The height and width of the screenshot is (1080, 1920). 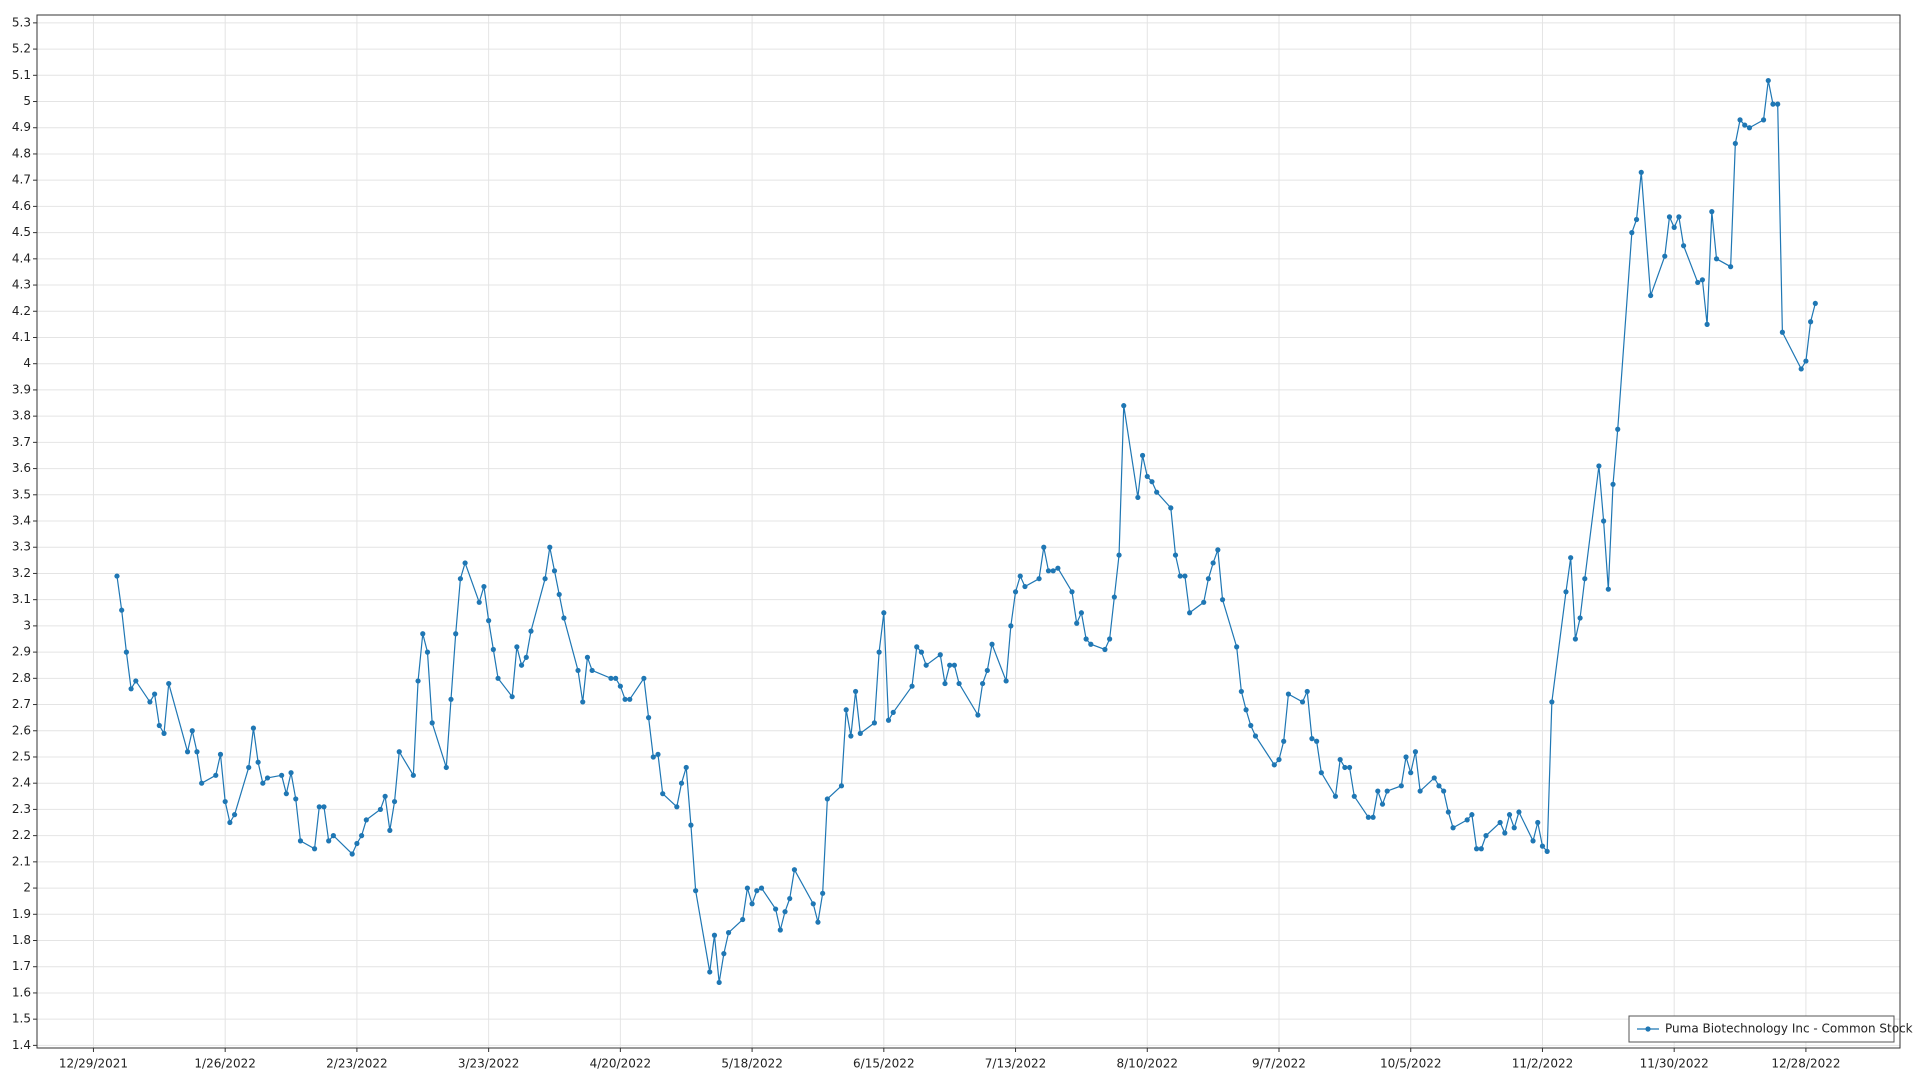 I want to click on y-tick-label: 3.8, so click(x=21, y=416).